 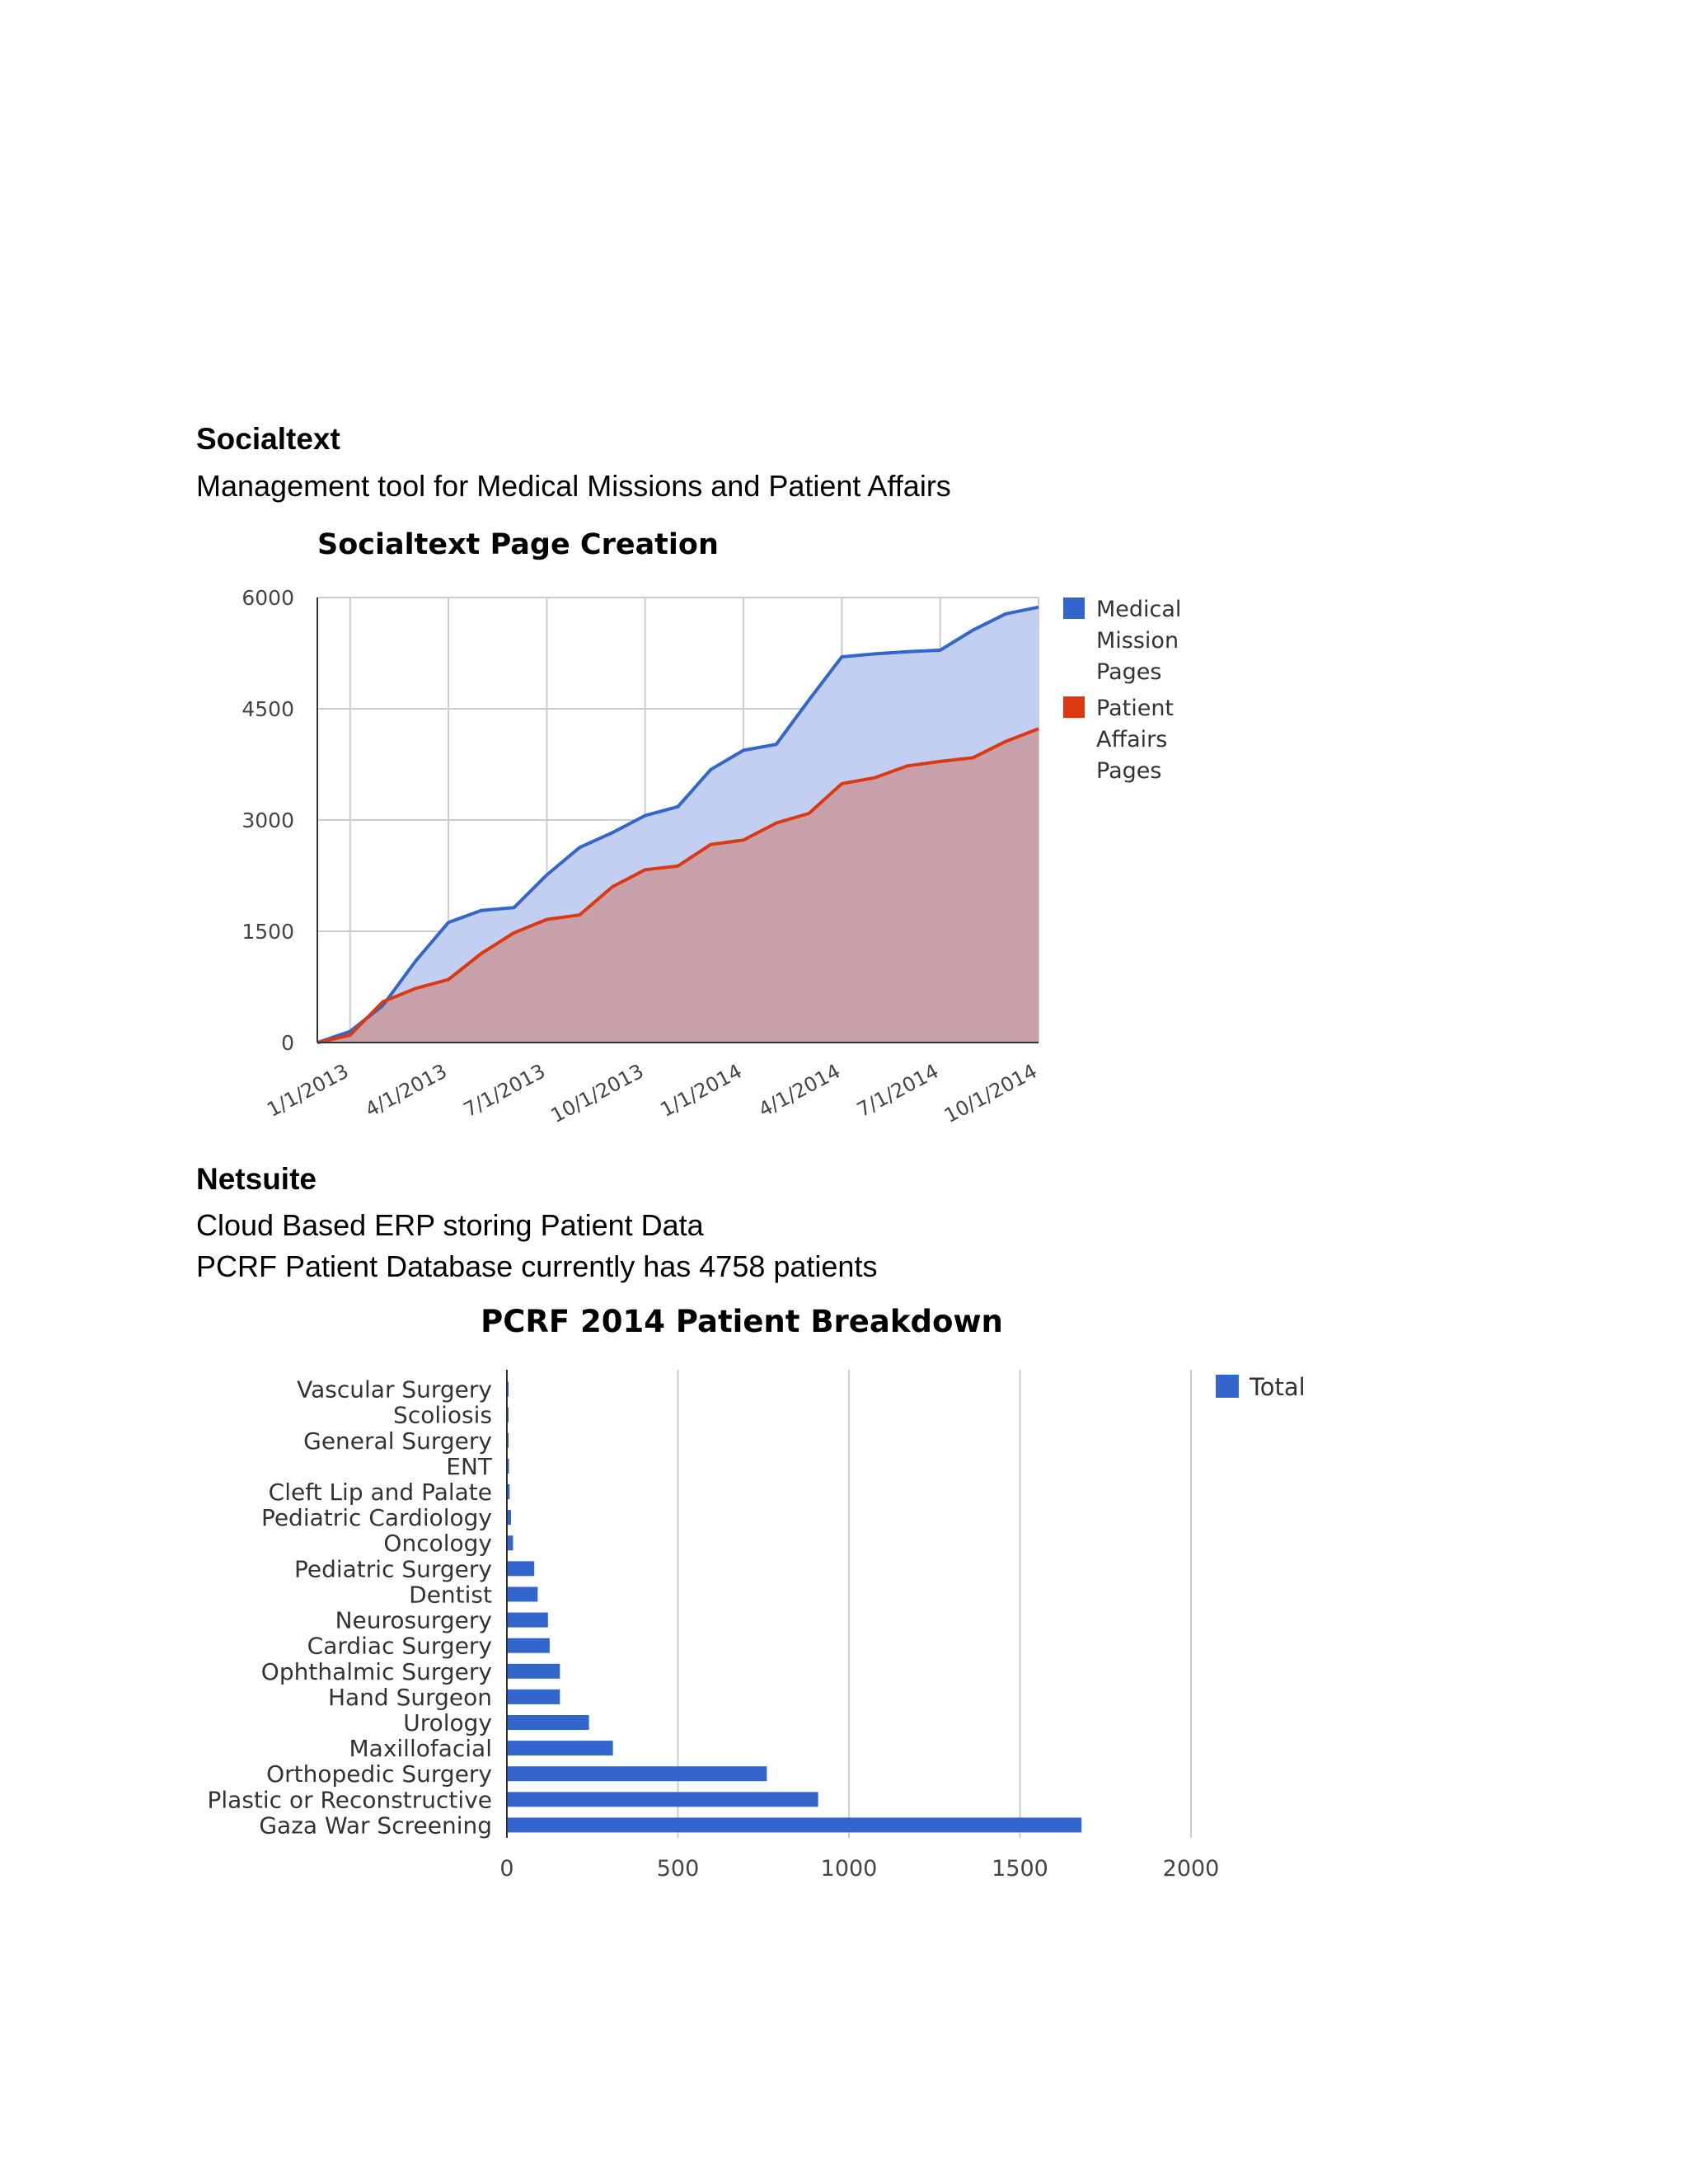 I want to click on series-line-medical-mission-pages, so click(x=678, y=824).